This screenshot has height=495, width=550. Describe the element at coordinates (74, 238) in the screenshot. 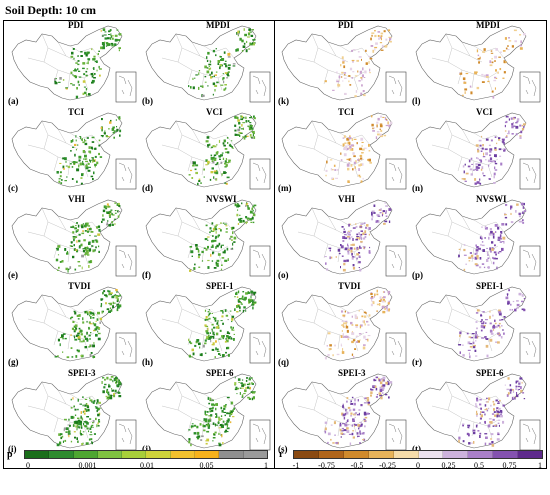

I see `china-map` at that location.